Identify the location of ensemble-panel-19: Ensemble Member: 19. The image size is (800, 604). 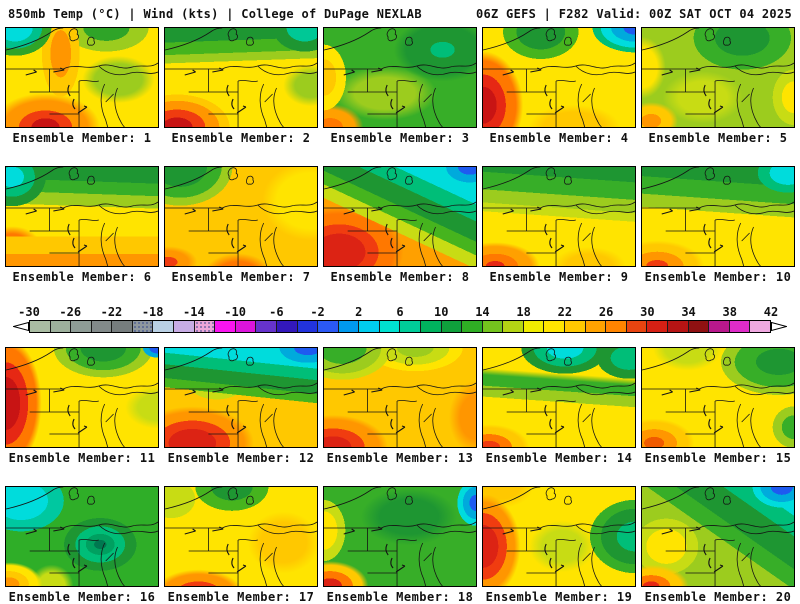
(559, 545).